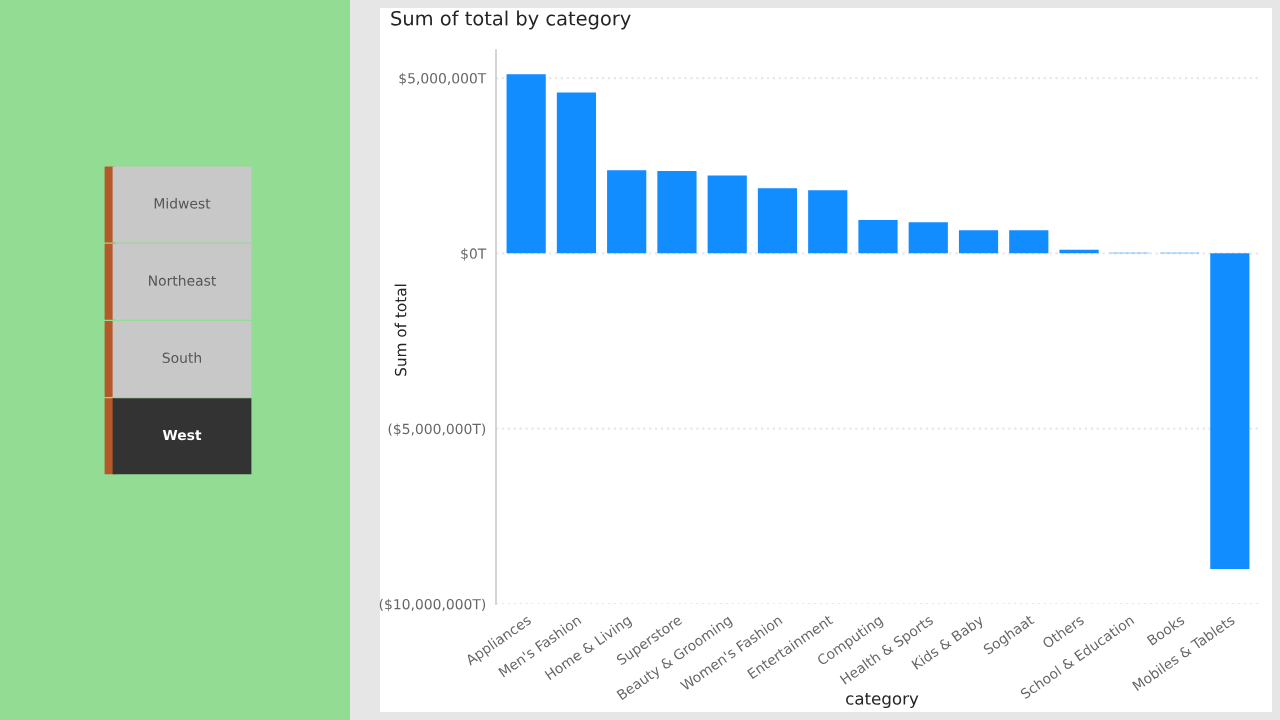  What do you see at coordinates (882, 700) in the screenshot?
I see `x-axis-title: category` at bounding box center [882, 700].